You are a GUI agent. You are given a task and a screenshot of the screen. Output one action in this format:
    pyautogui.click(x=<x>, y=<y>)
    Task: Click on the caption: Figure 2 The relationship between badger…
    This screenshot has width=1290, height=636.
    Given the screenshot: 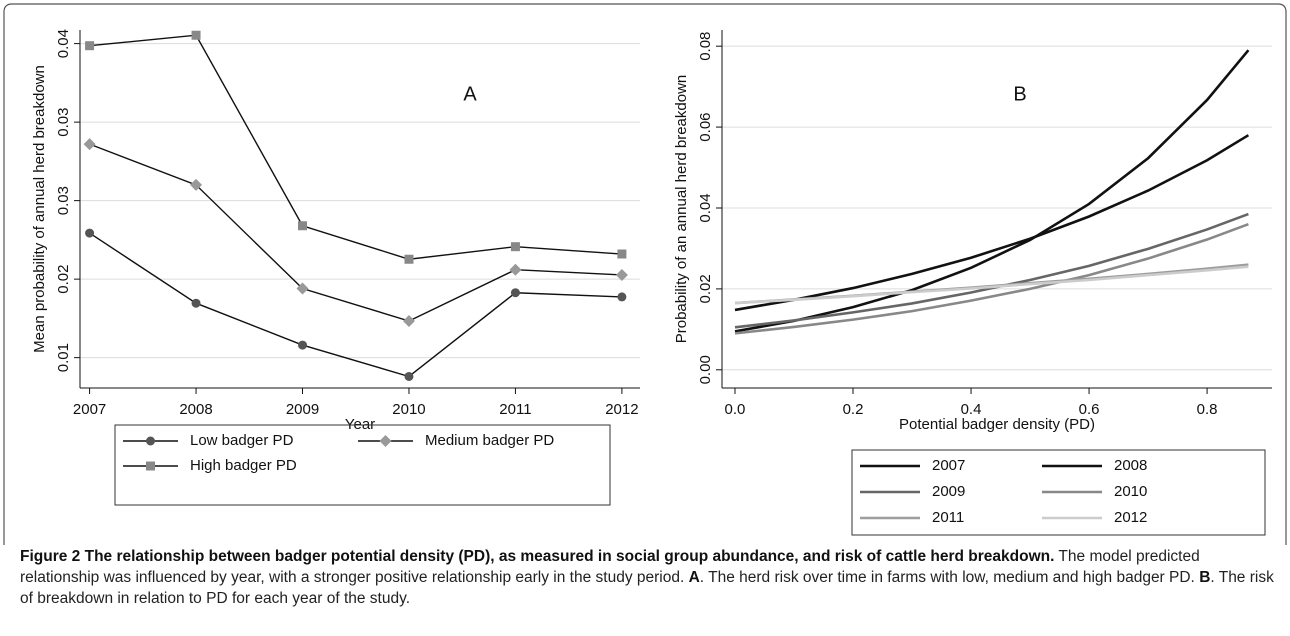 What is the action you would take?
    pyautogui.click(x=647, y=577)
    